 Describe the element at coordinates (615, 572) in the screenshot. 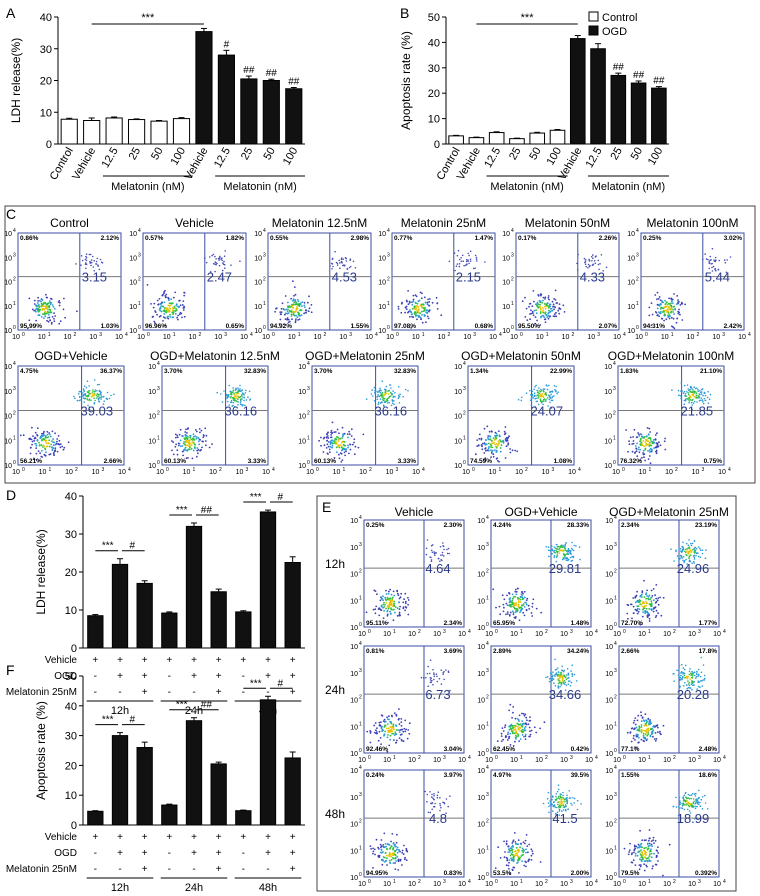

I see `flow-y-exp: 2` at that location.